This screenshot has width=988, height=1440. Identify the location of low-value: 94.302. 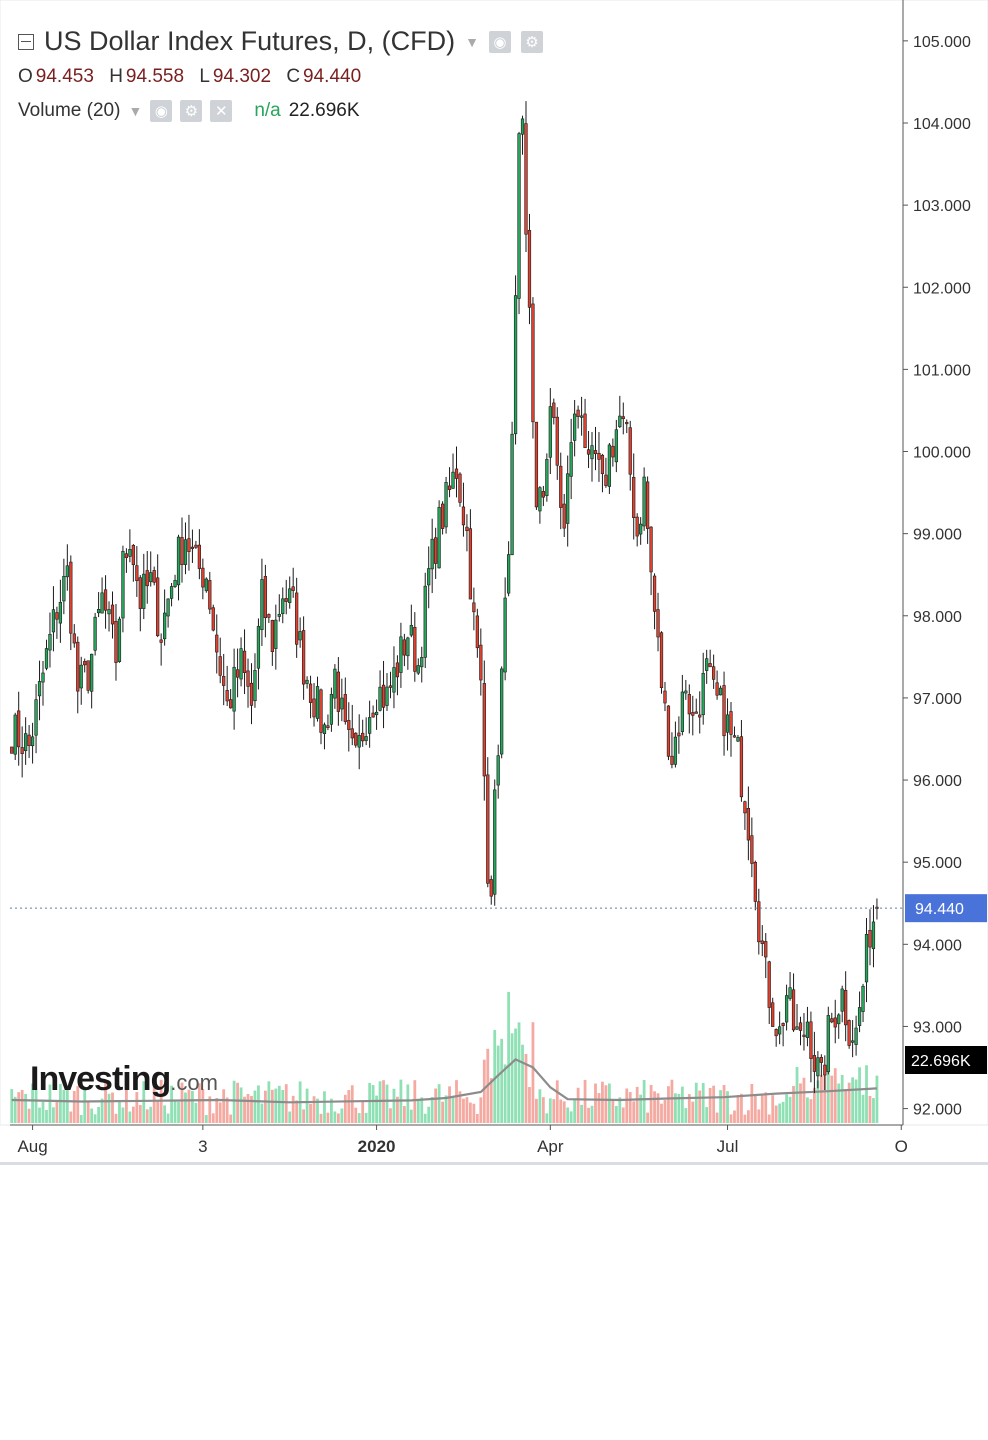
(242, 76).